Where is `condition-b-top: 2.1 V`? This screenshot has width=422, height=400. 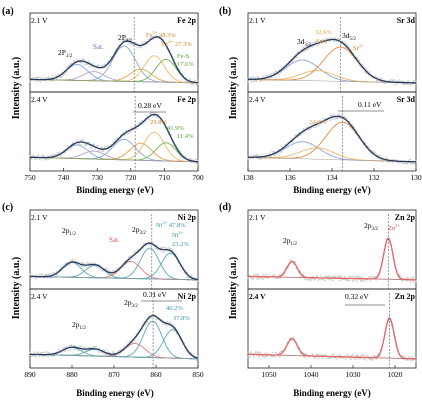 condition-b-top: 2.1 V is located at coordinates (257, 20).